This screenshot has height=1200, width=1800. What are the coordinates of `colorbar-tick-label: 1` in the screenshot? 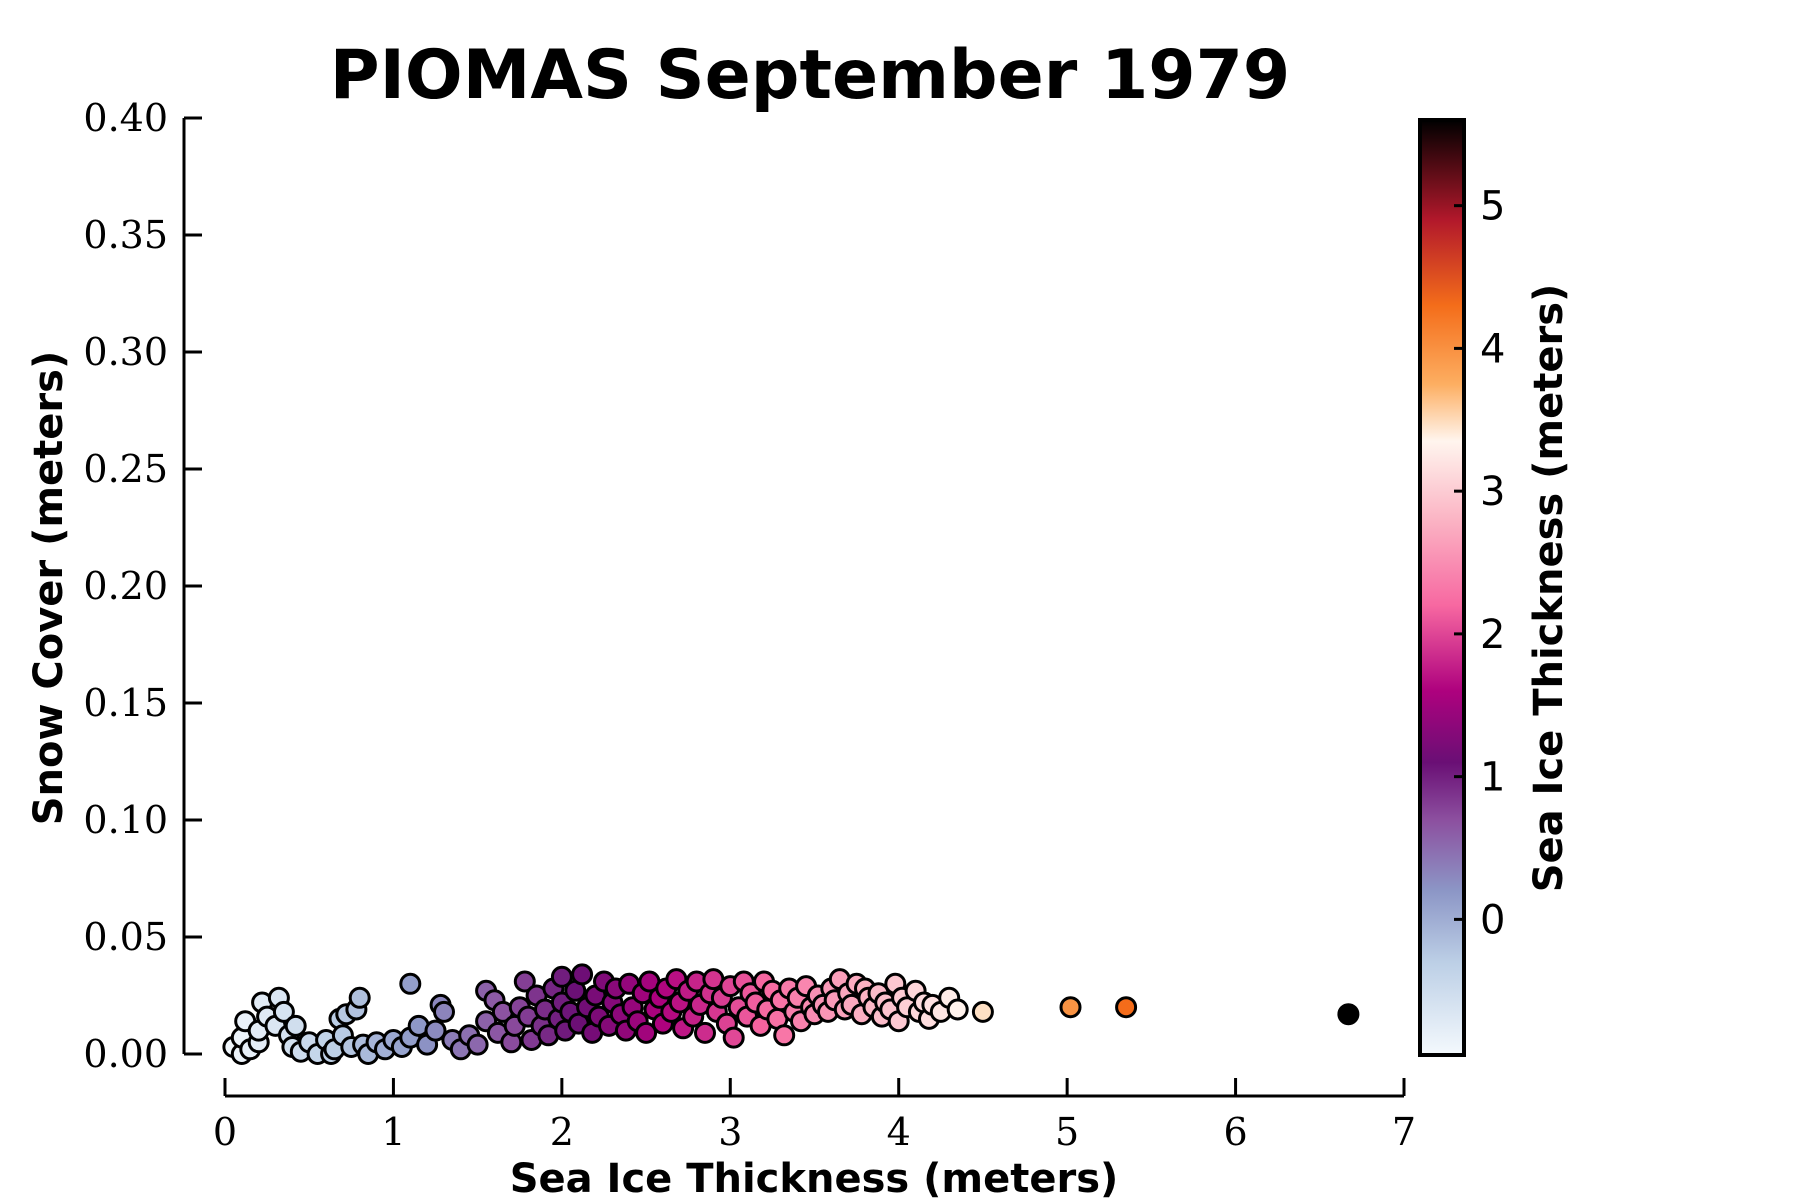 It's located at (1492, 778).